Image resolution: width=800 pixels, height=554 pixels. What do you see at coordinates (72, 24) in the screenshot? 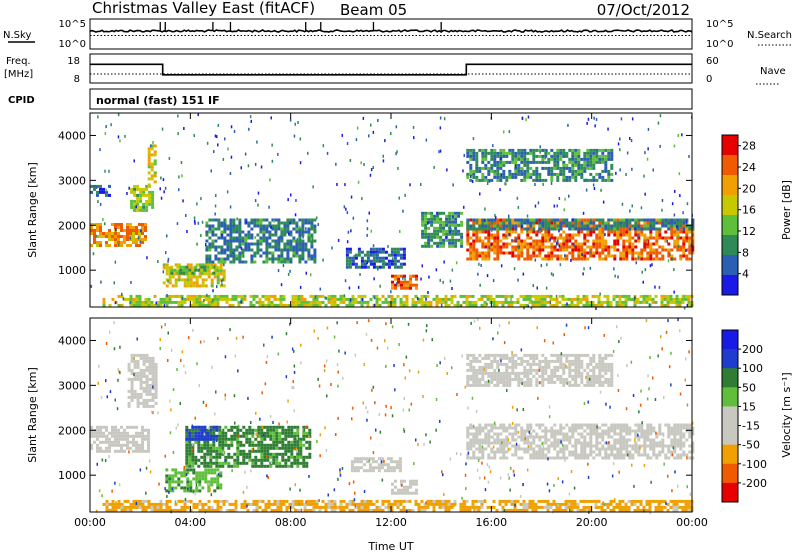
I see `noise-tick-top-left: 10^5` at bounding box center [72, 24].